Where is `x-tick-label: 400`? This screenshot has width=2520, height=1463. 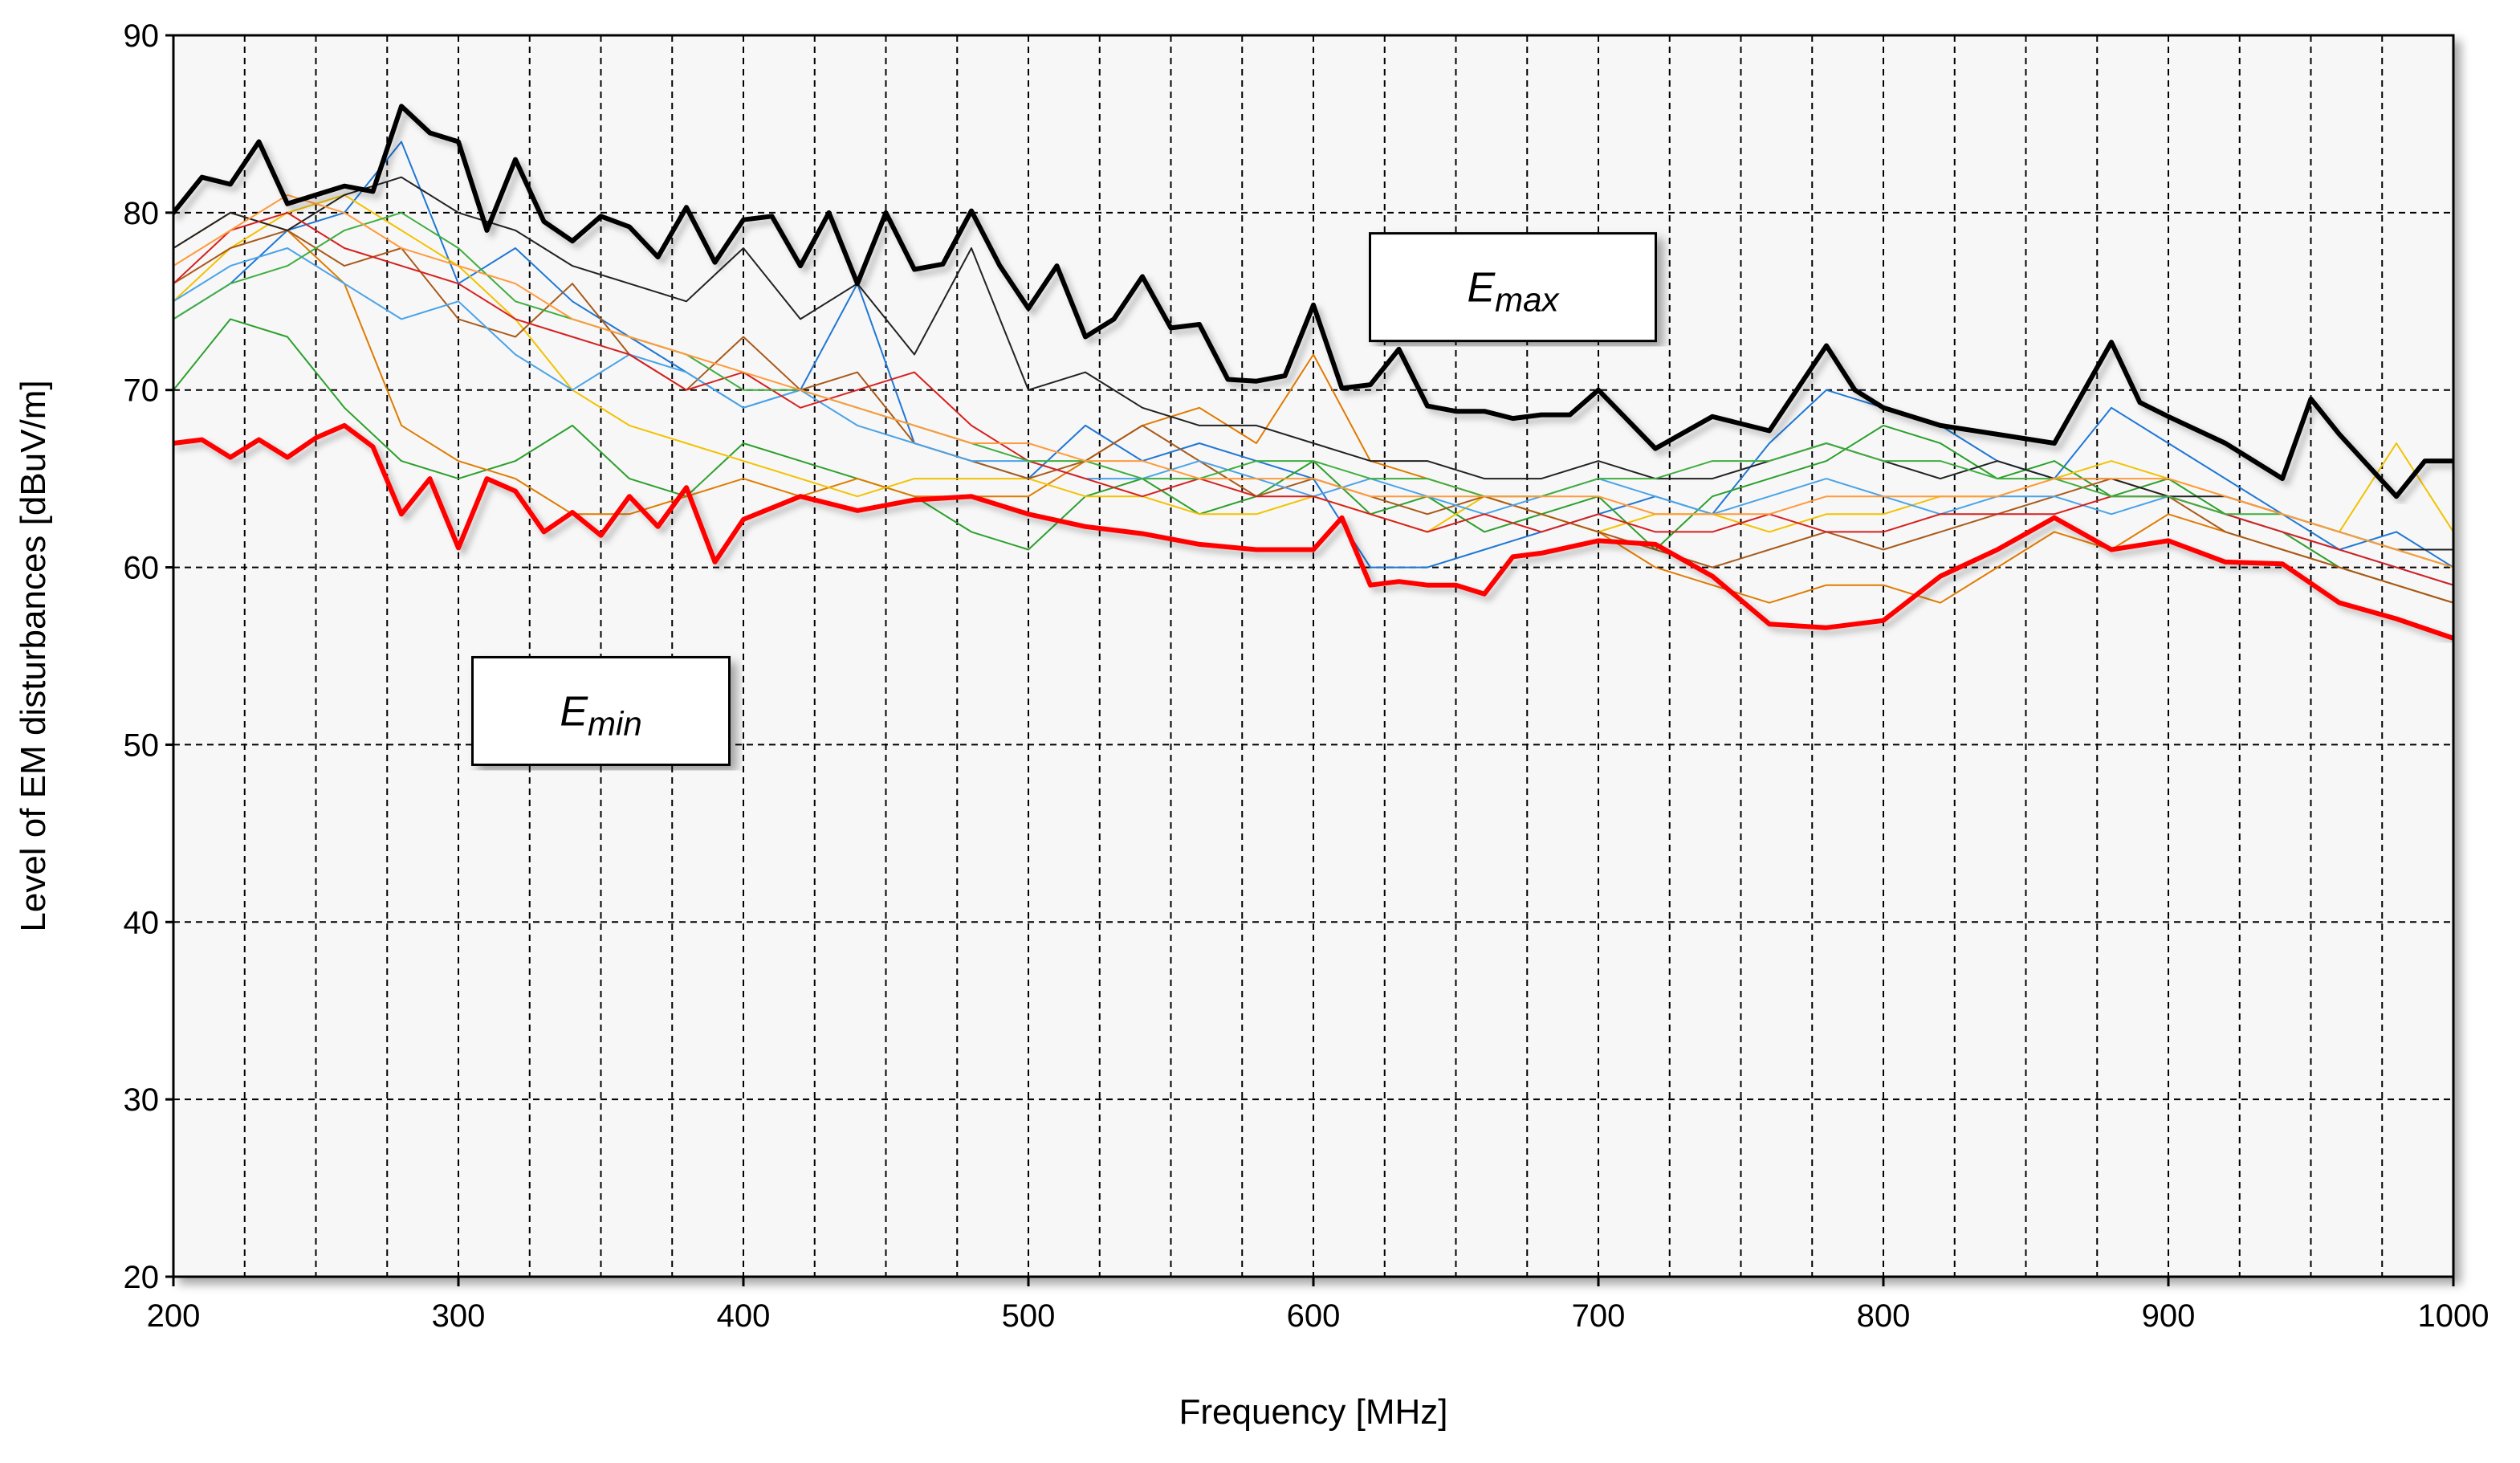 x-tick-label: 400 is located at coordinates (744, 1316).